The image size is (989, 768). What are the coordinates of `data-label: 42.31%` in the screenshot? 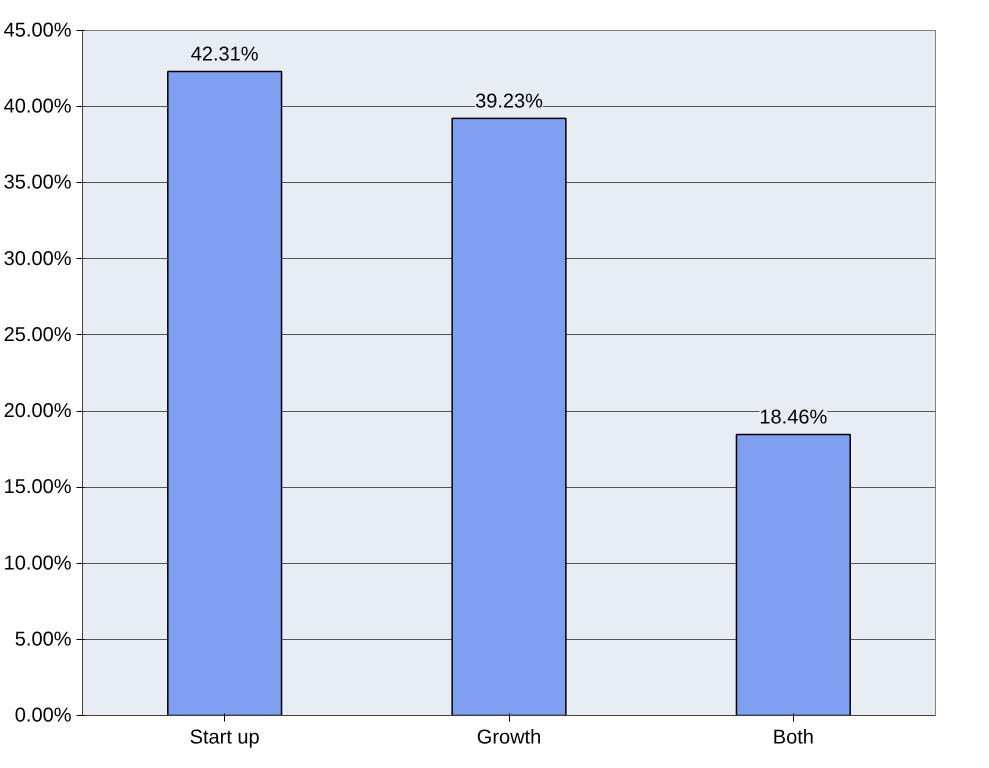 It's located at (224, 54).